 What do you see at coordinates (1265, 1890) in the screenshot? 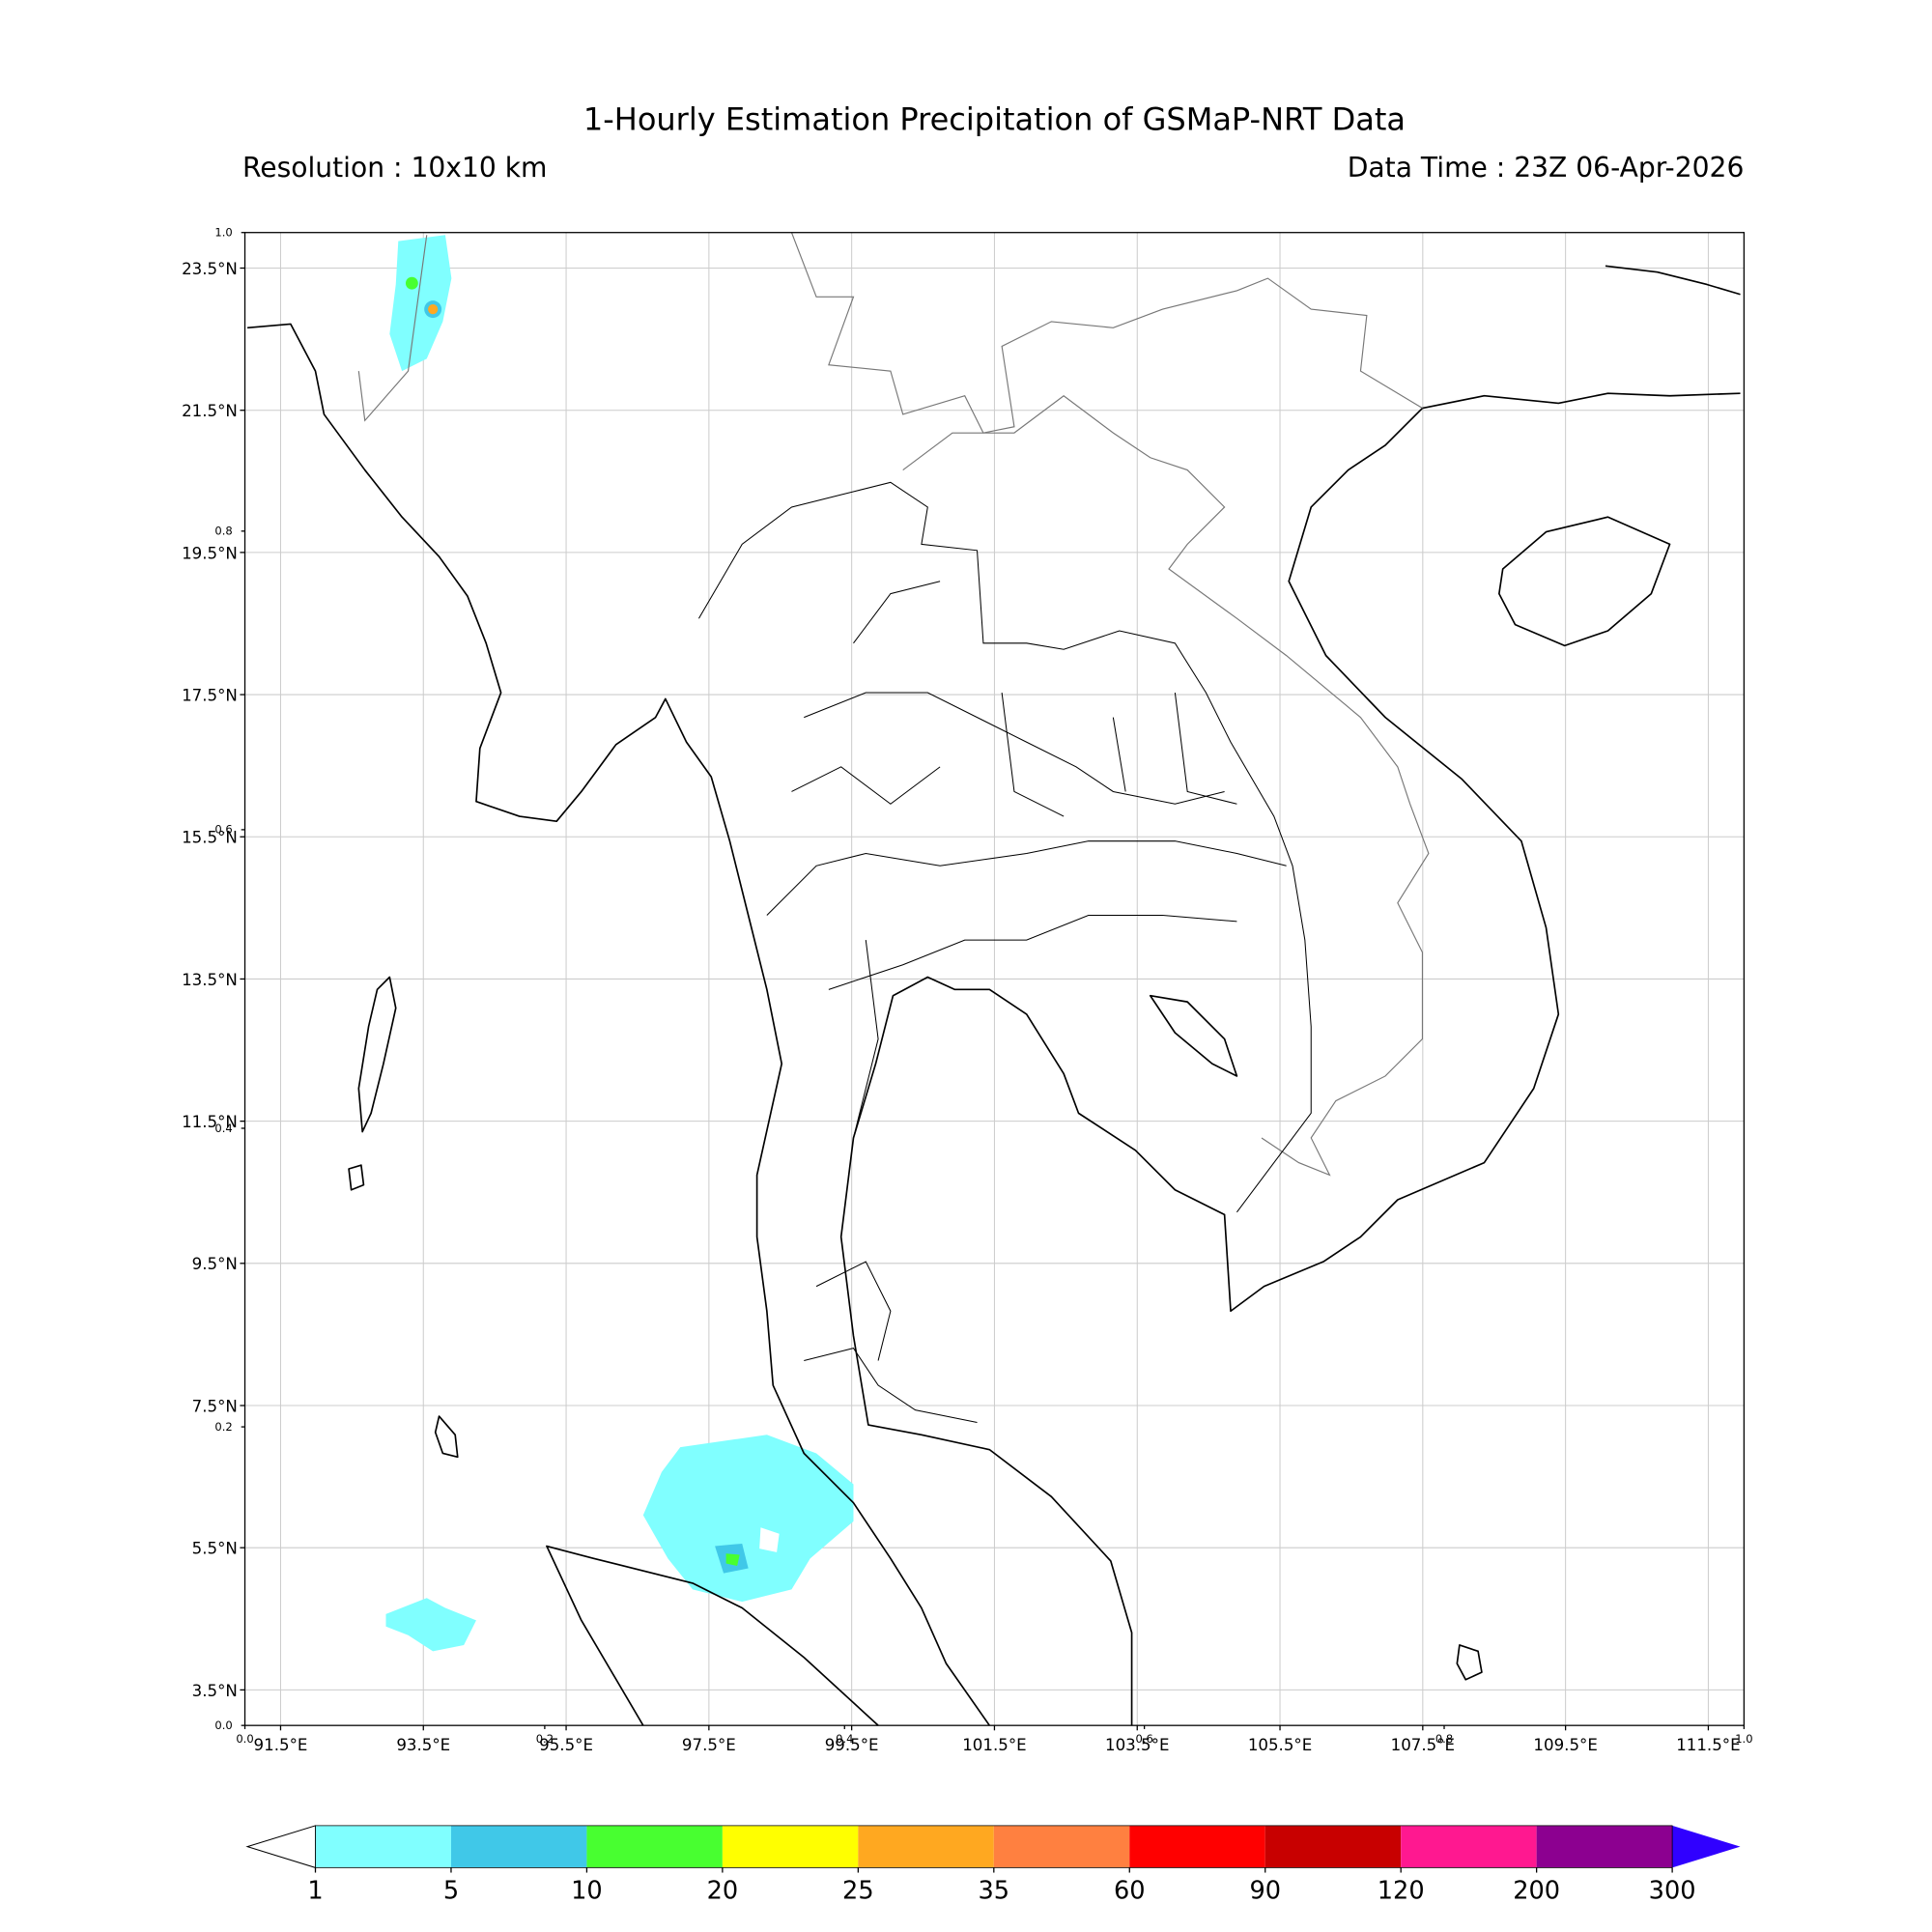
I see `colorbar-label: 90` at bounding box center [1265, 1890].